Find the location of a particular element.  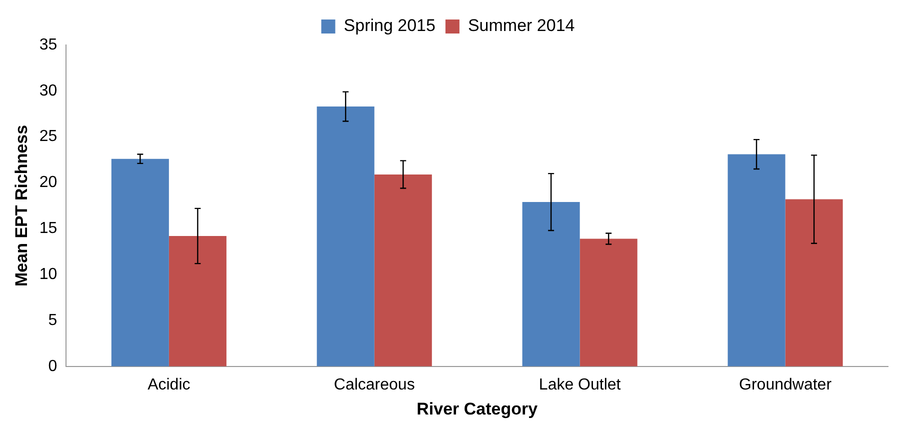

y-tick-label: 0 is located at coordinates (53, 366).